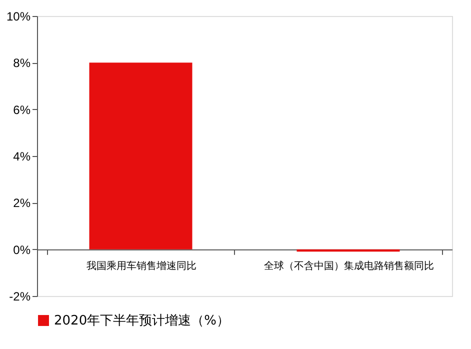 This screenshot has height=349, width=471. What do you see at coordinates (22, 109) in the screenshot?
I see `y-tick-label: 6%` at bounding box center [22, 109].